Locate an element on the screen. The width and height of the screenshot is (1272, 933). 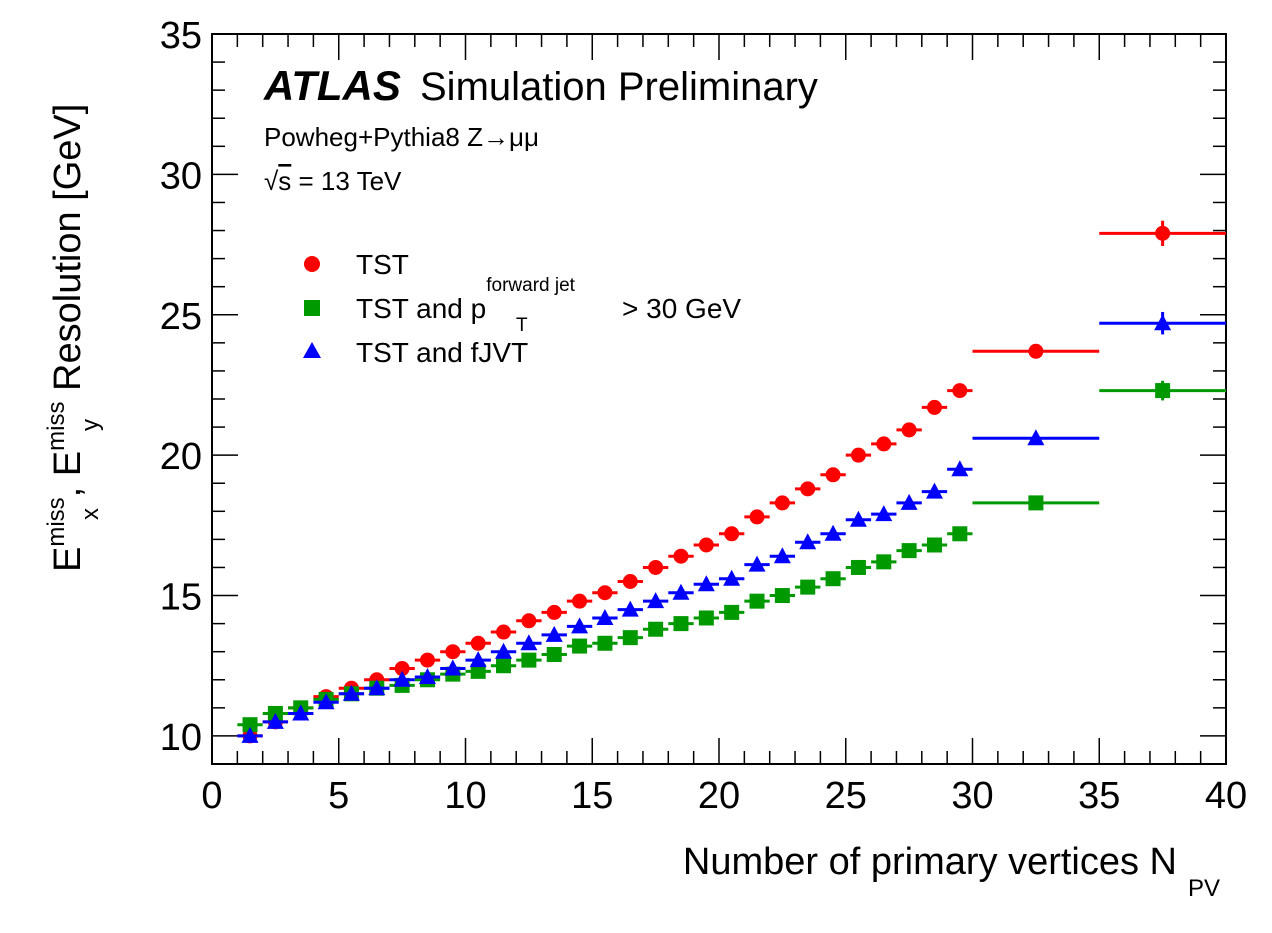
legend-item-forward-jet: TST and pforward jet T > 30 GeV is located at coordinates (522, 305).